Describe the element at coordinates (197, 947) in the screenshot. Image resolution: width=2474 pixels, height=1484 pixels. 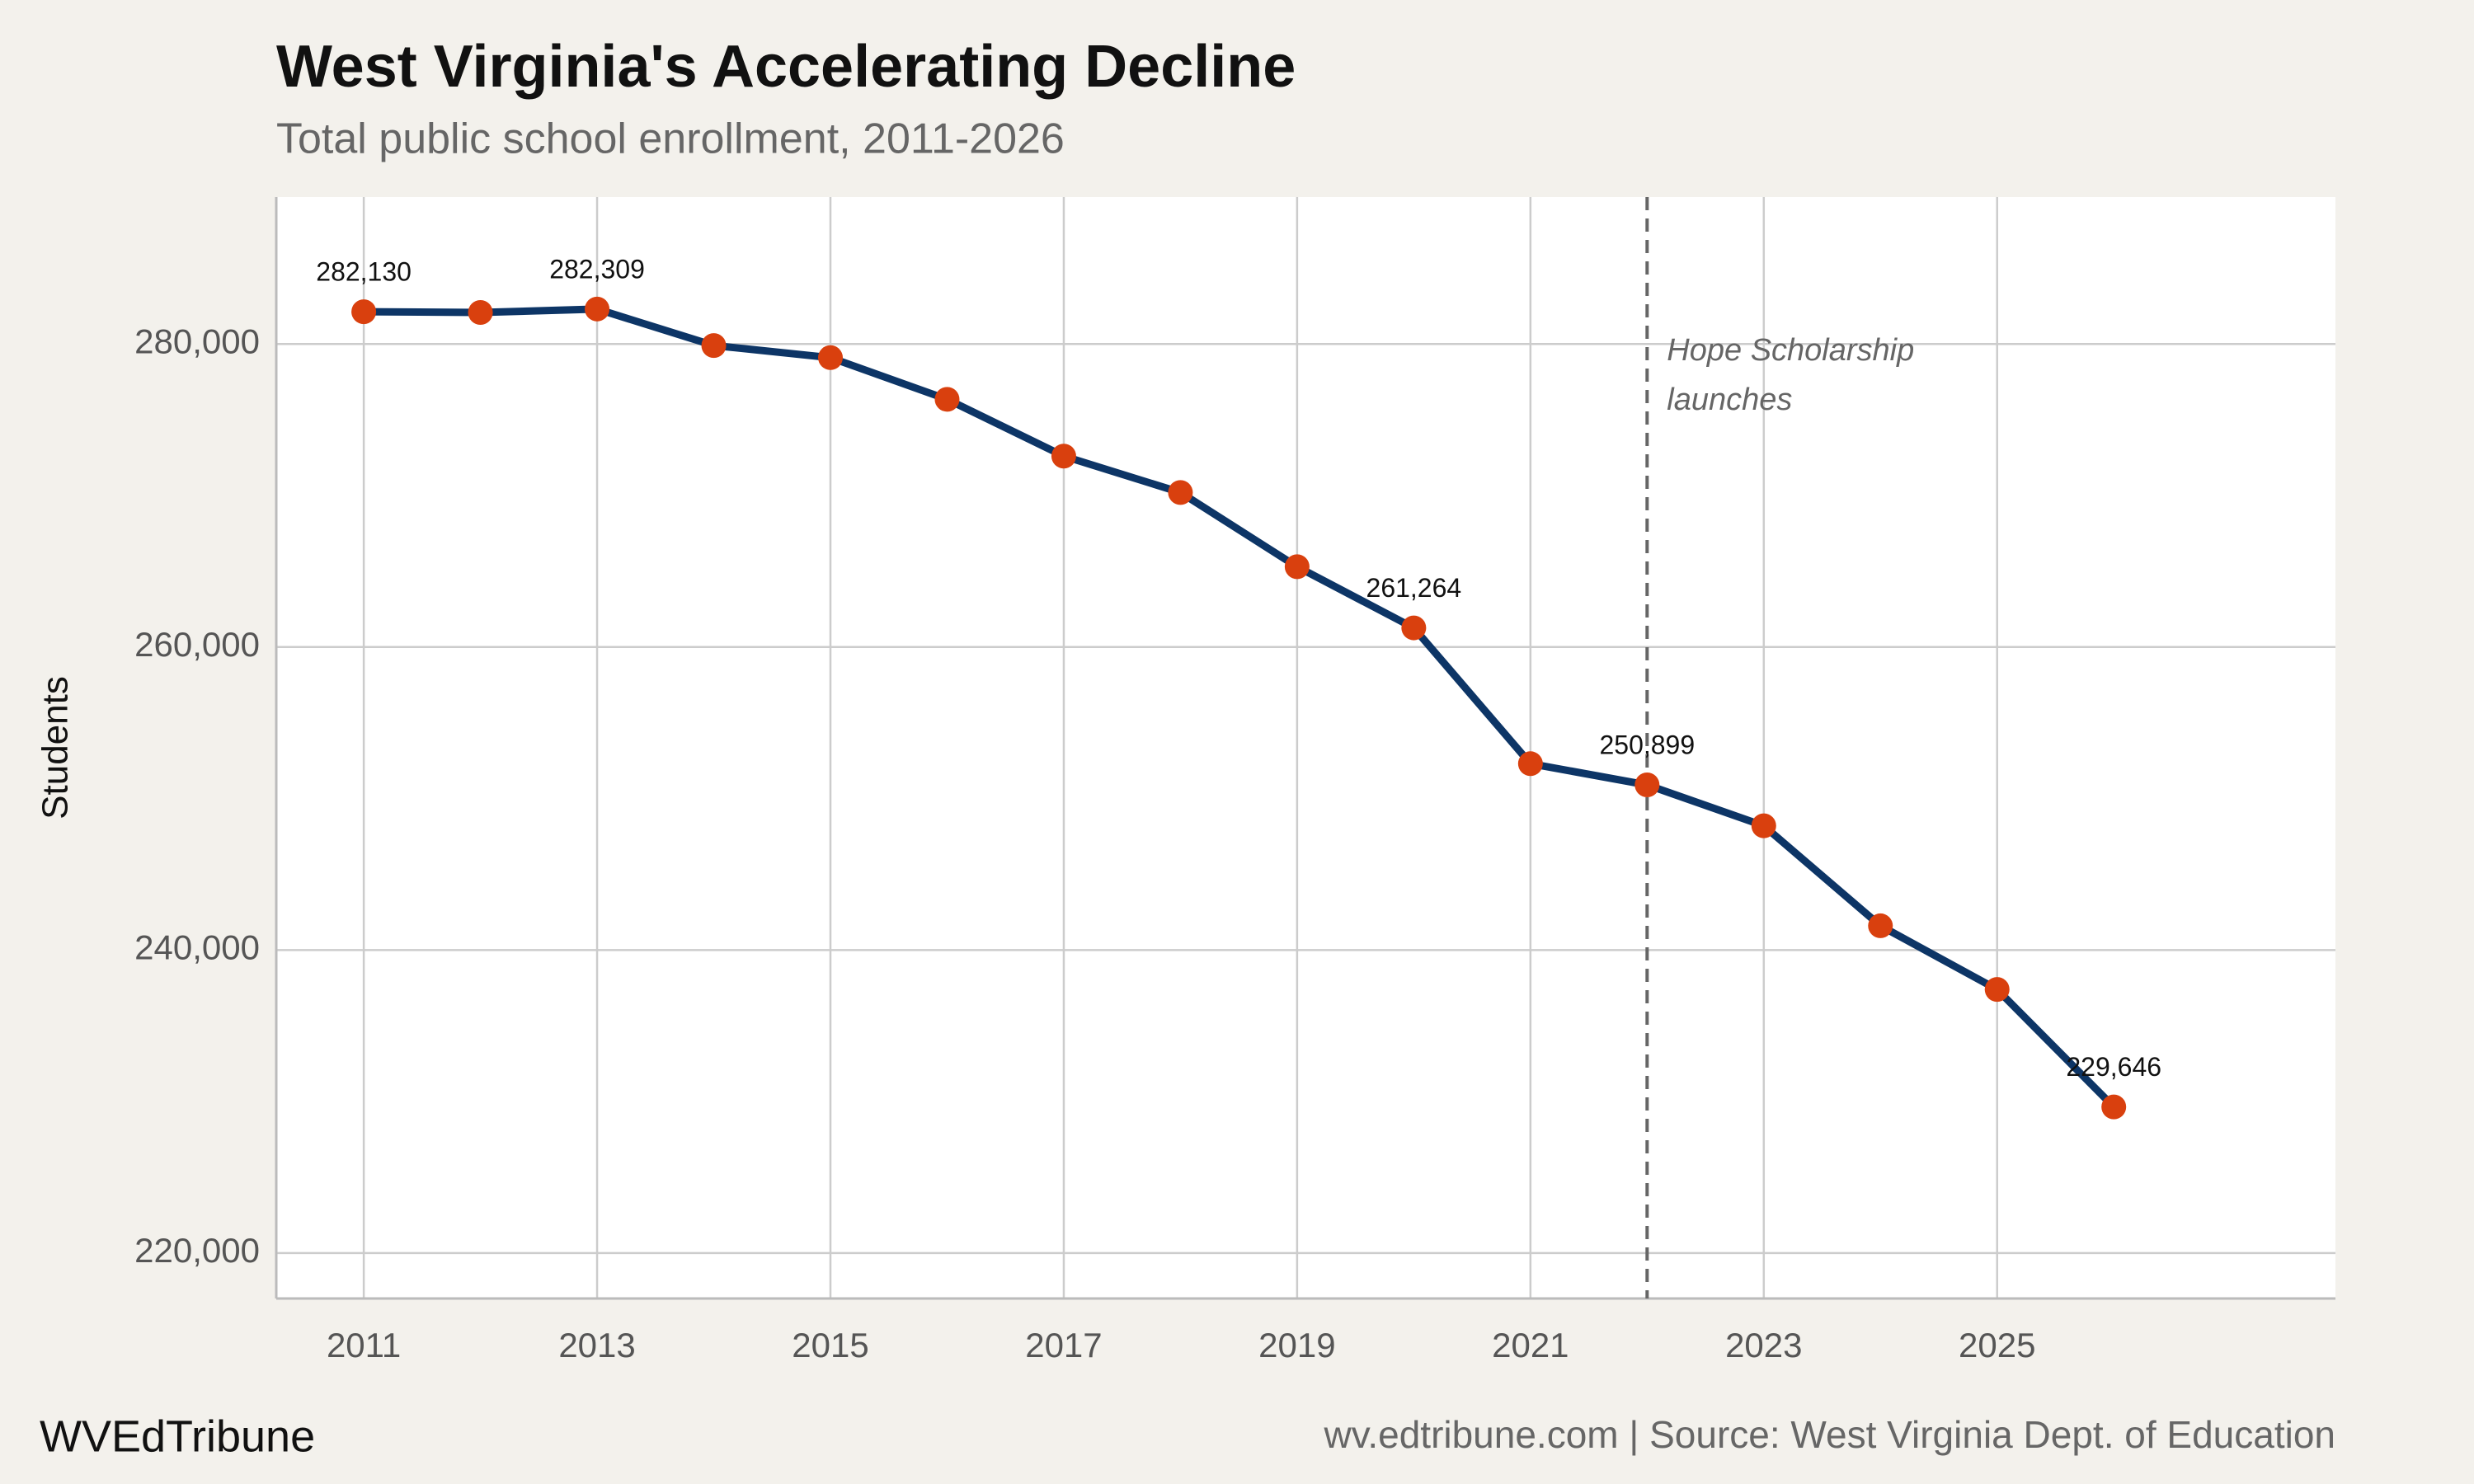
I see `y-tick-label: 240,000` at that location.